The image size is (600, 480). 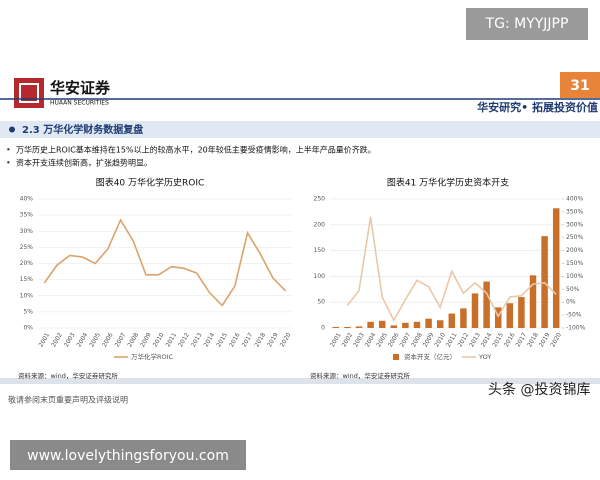 I want to click on y2-tick-label: 200%, so click(x=574, y=250).